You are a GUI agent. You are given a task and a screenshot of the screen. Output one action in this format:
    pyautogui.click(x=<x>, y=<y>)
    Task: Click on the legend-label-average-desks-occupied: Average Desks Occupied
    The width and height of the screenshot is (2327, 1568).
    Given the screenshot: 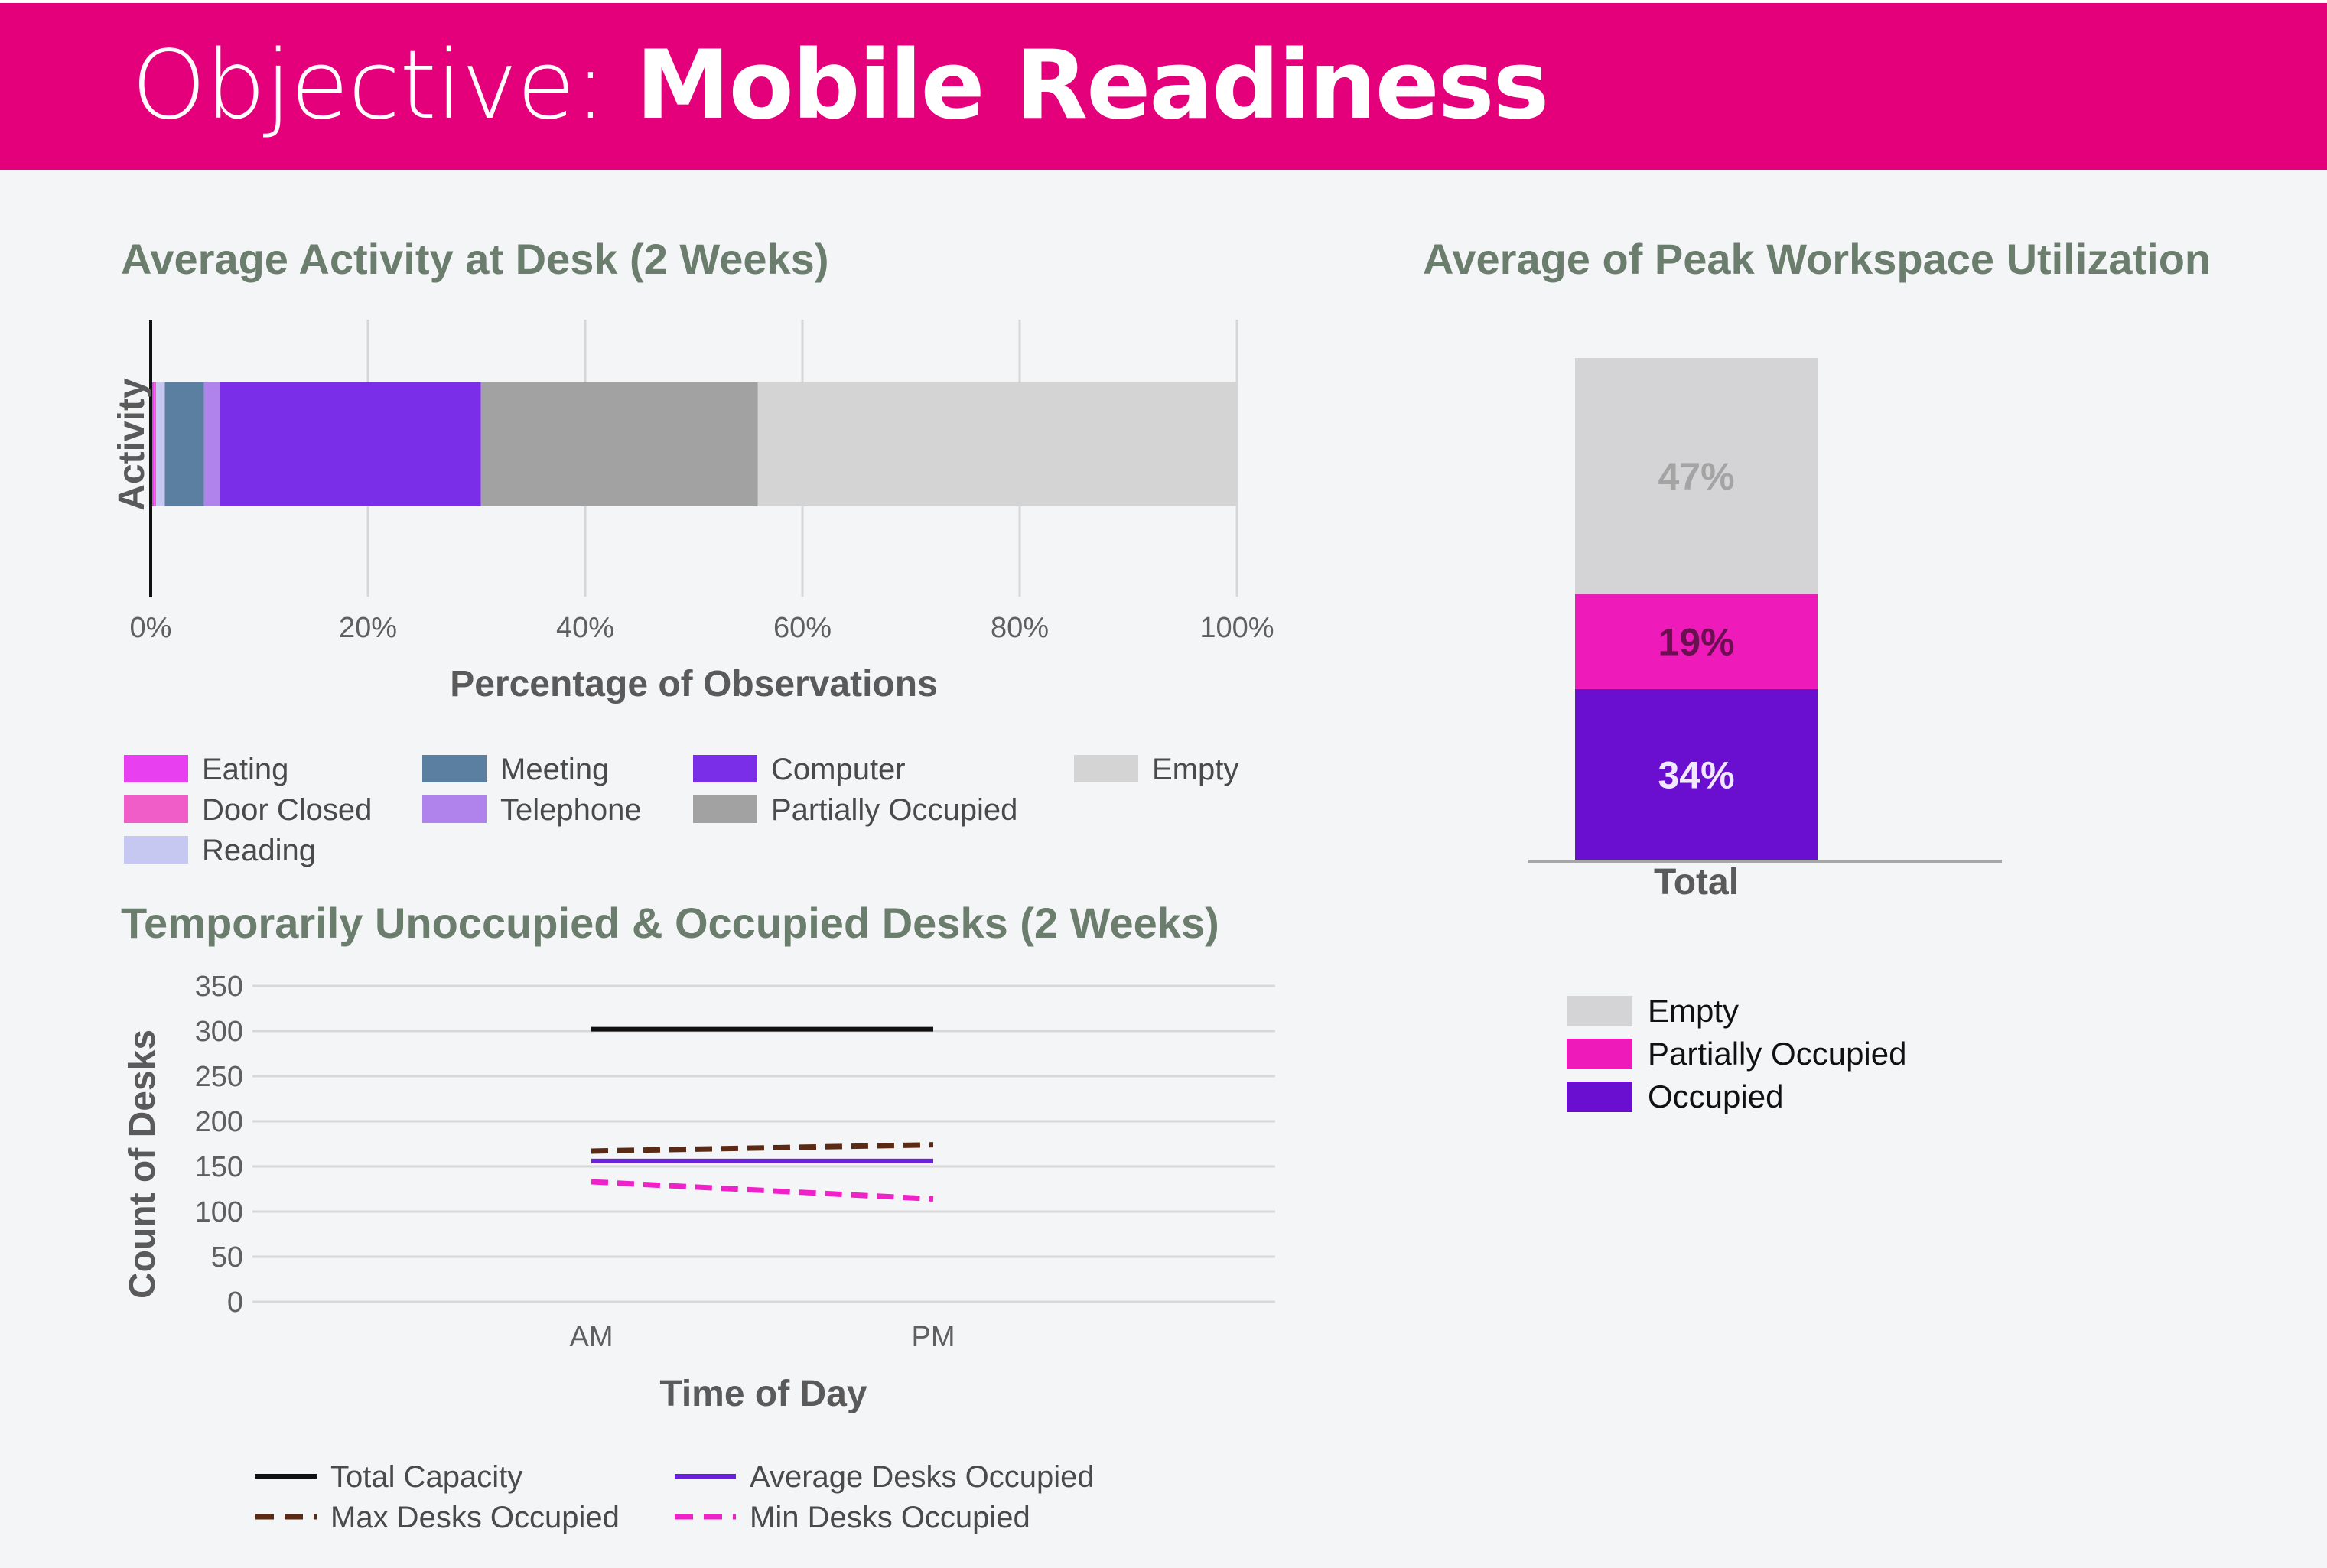 What is the action you would take?
    pyautogui.click(x=922, y=1477)
    